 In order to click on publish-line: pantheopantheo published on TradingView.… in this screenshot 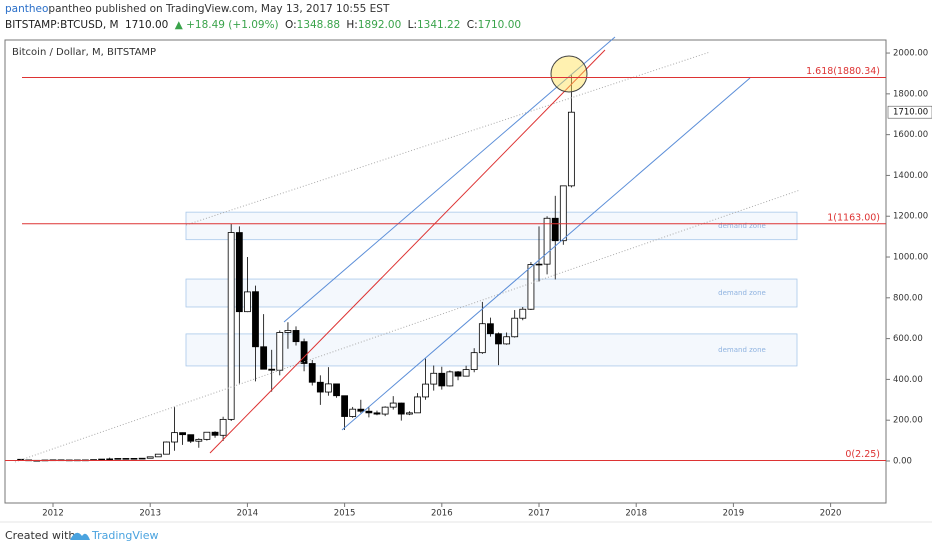, I will do `click(197, 9)`.